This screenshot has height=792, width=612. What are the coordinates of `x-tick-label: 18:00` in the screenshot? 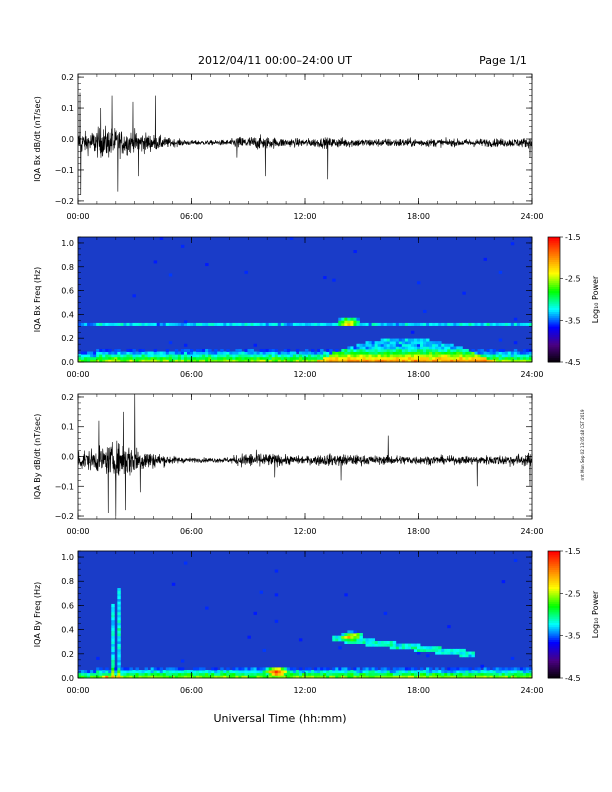 It's located at (418, 531).